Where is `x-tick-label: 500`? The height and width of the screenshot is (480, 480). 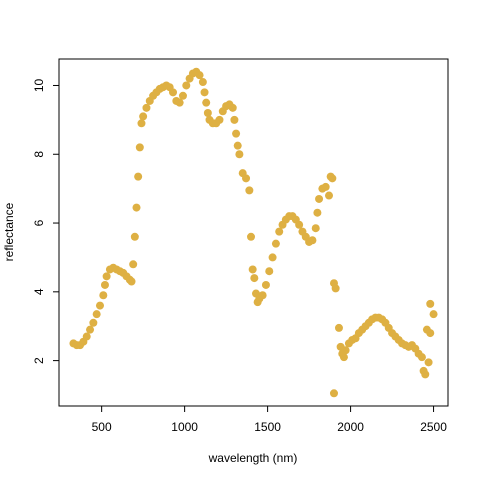 x-tick-label: 500 is located at coordinates (102, 427).